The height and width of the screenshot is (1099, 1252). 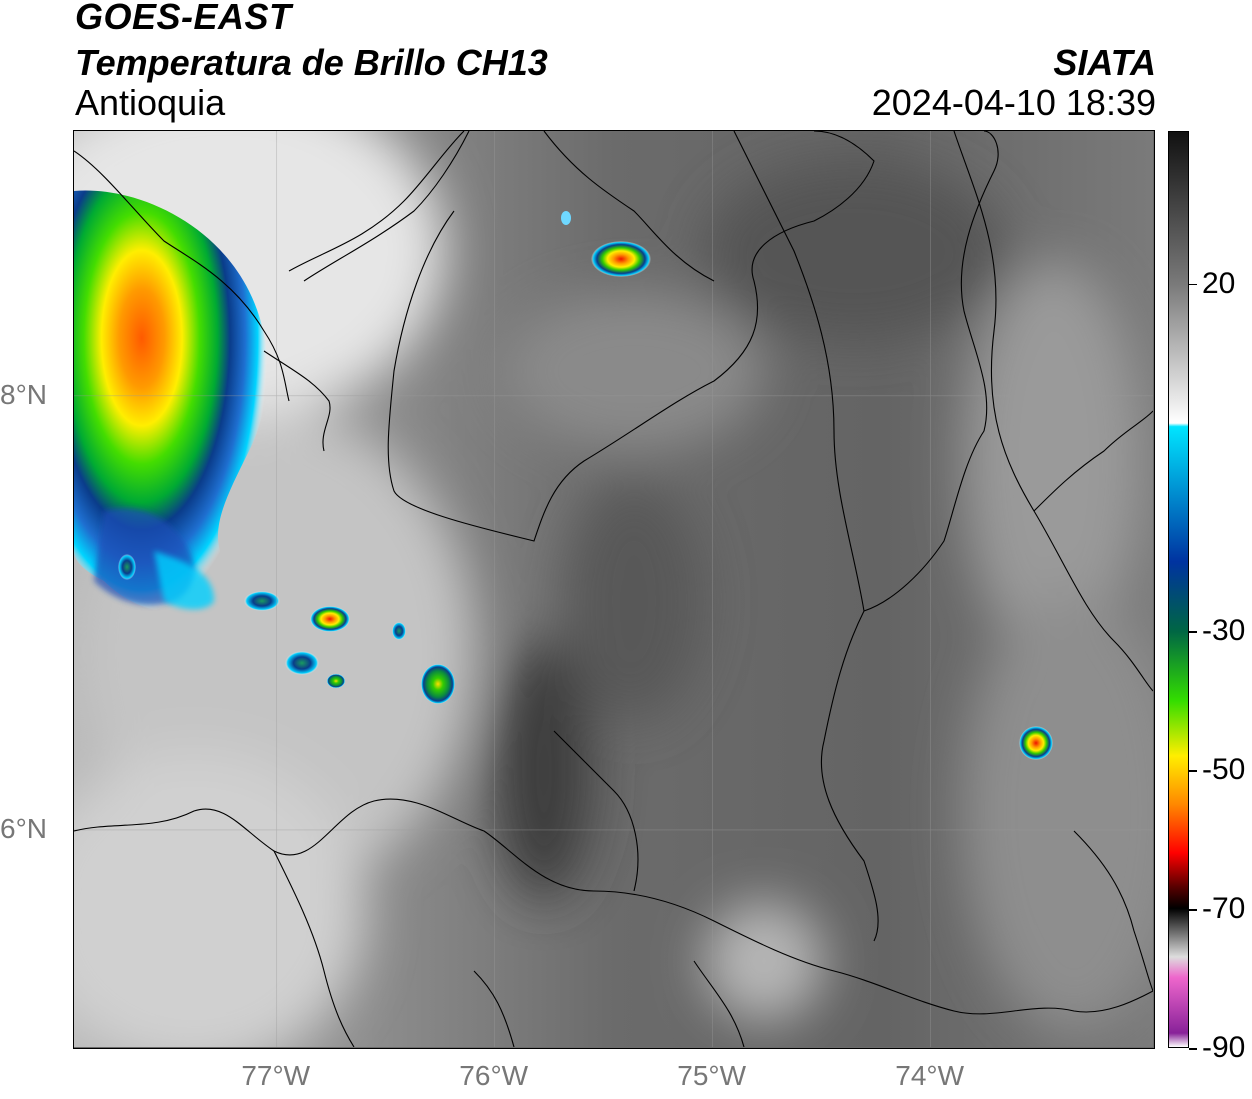 I want to click on product-title: Temperatura de Brillo CH13, so click(x=311, y=62).